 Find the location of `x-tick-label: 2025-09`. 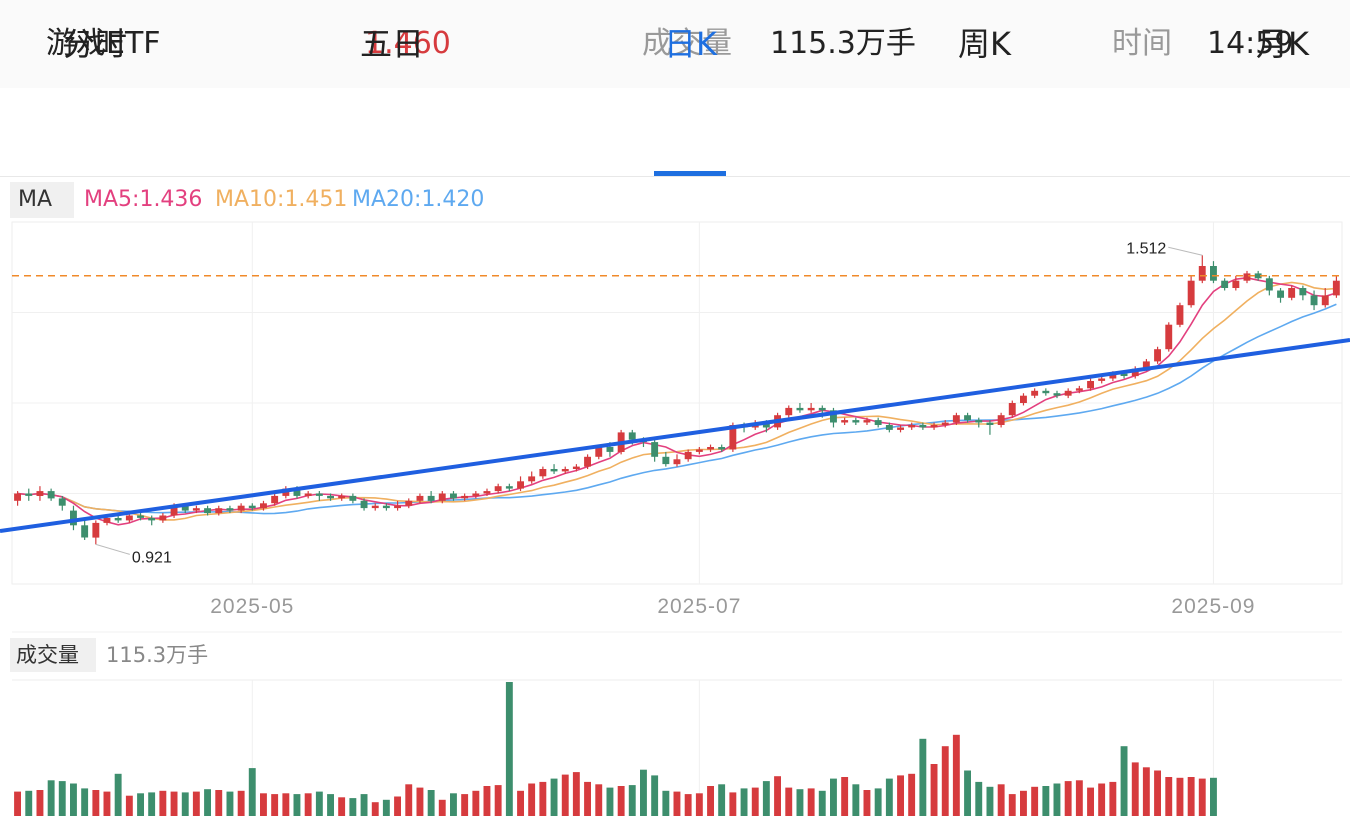

x-tick-label: 2025-09 is located at coordinates (1213, 606).